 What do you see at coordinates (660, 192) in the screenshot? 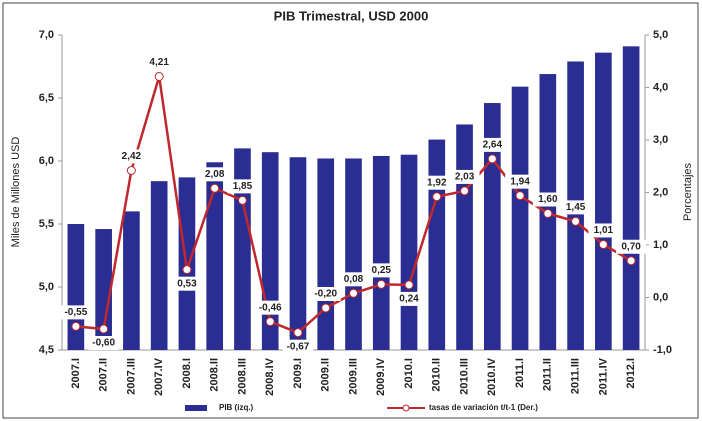
I see `y2-tick-label: 2,0` at bounding box center [660, 192].